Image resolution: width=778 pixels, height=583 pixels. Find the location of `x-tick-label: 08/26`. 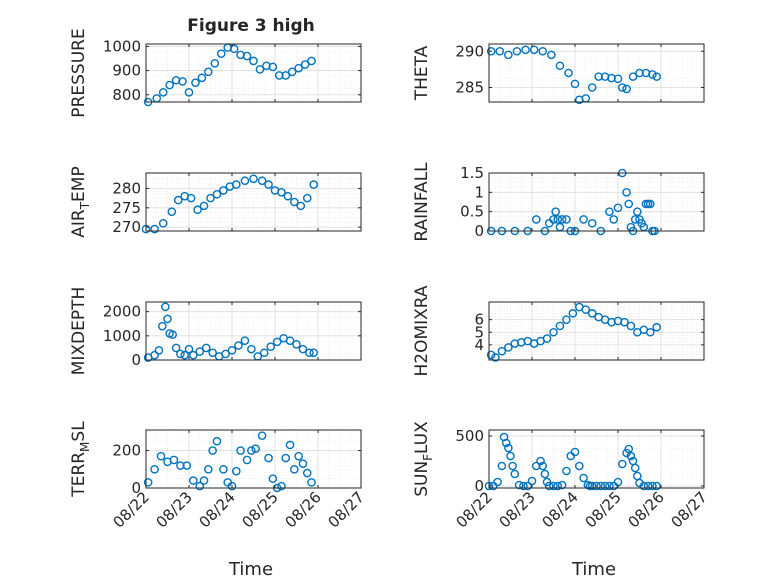

x-tick-label: 08/26 is located at coordinates (303, 509).